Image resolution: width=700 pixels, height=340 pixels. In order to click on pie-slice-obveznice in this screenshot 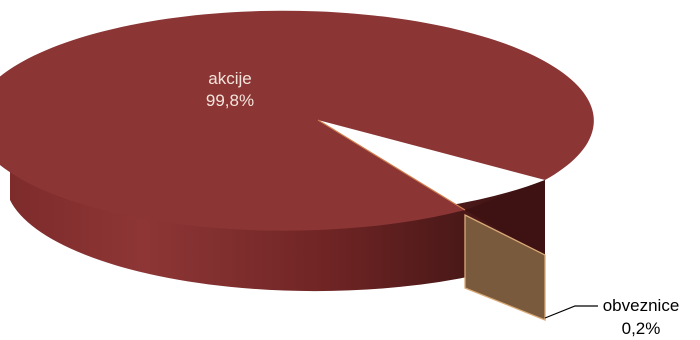, I will do `click(505, 267)`.